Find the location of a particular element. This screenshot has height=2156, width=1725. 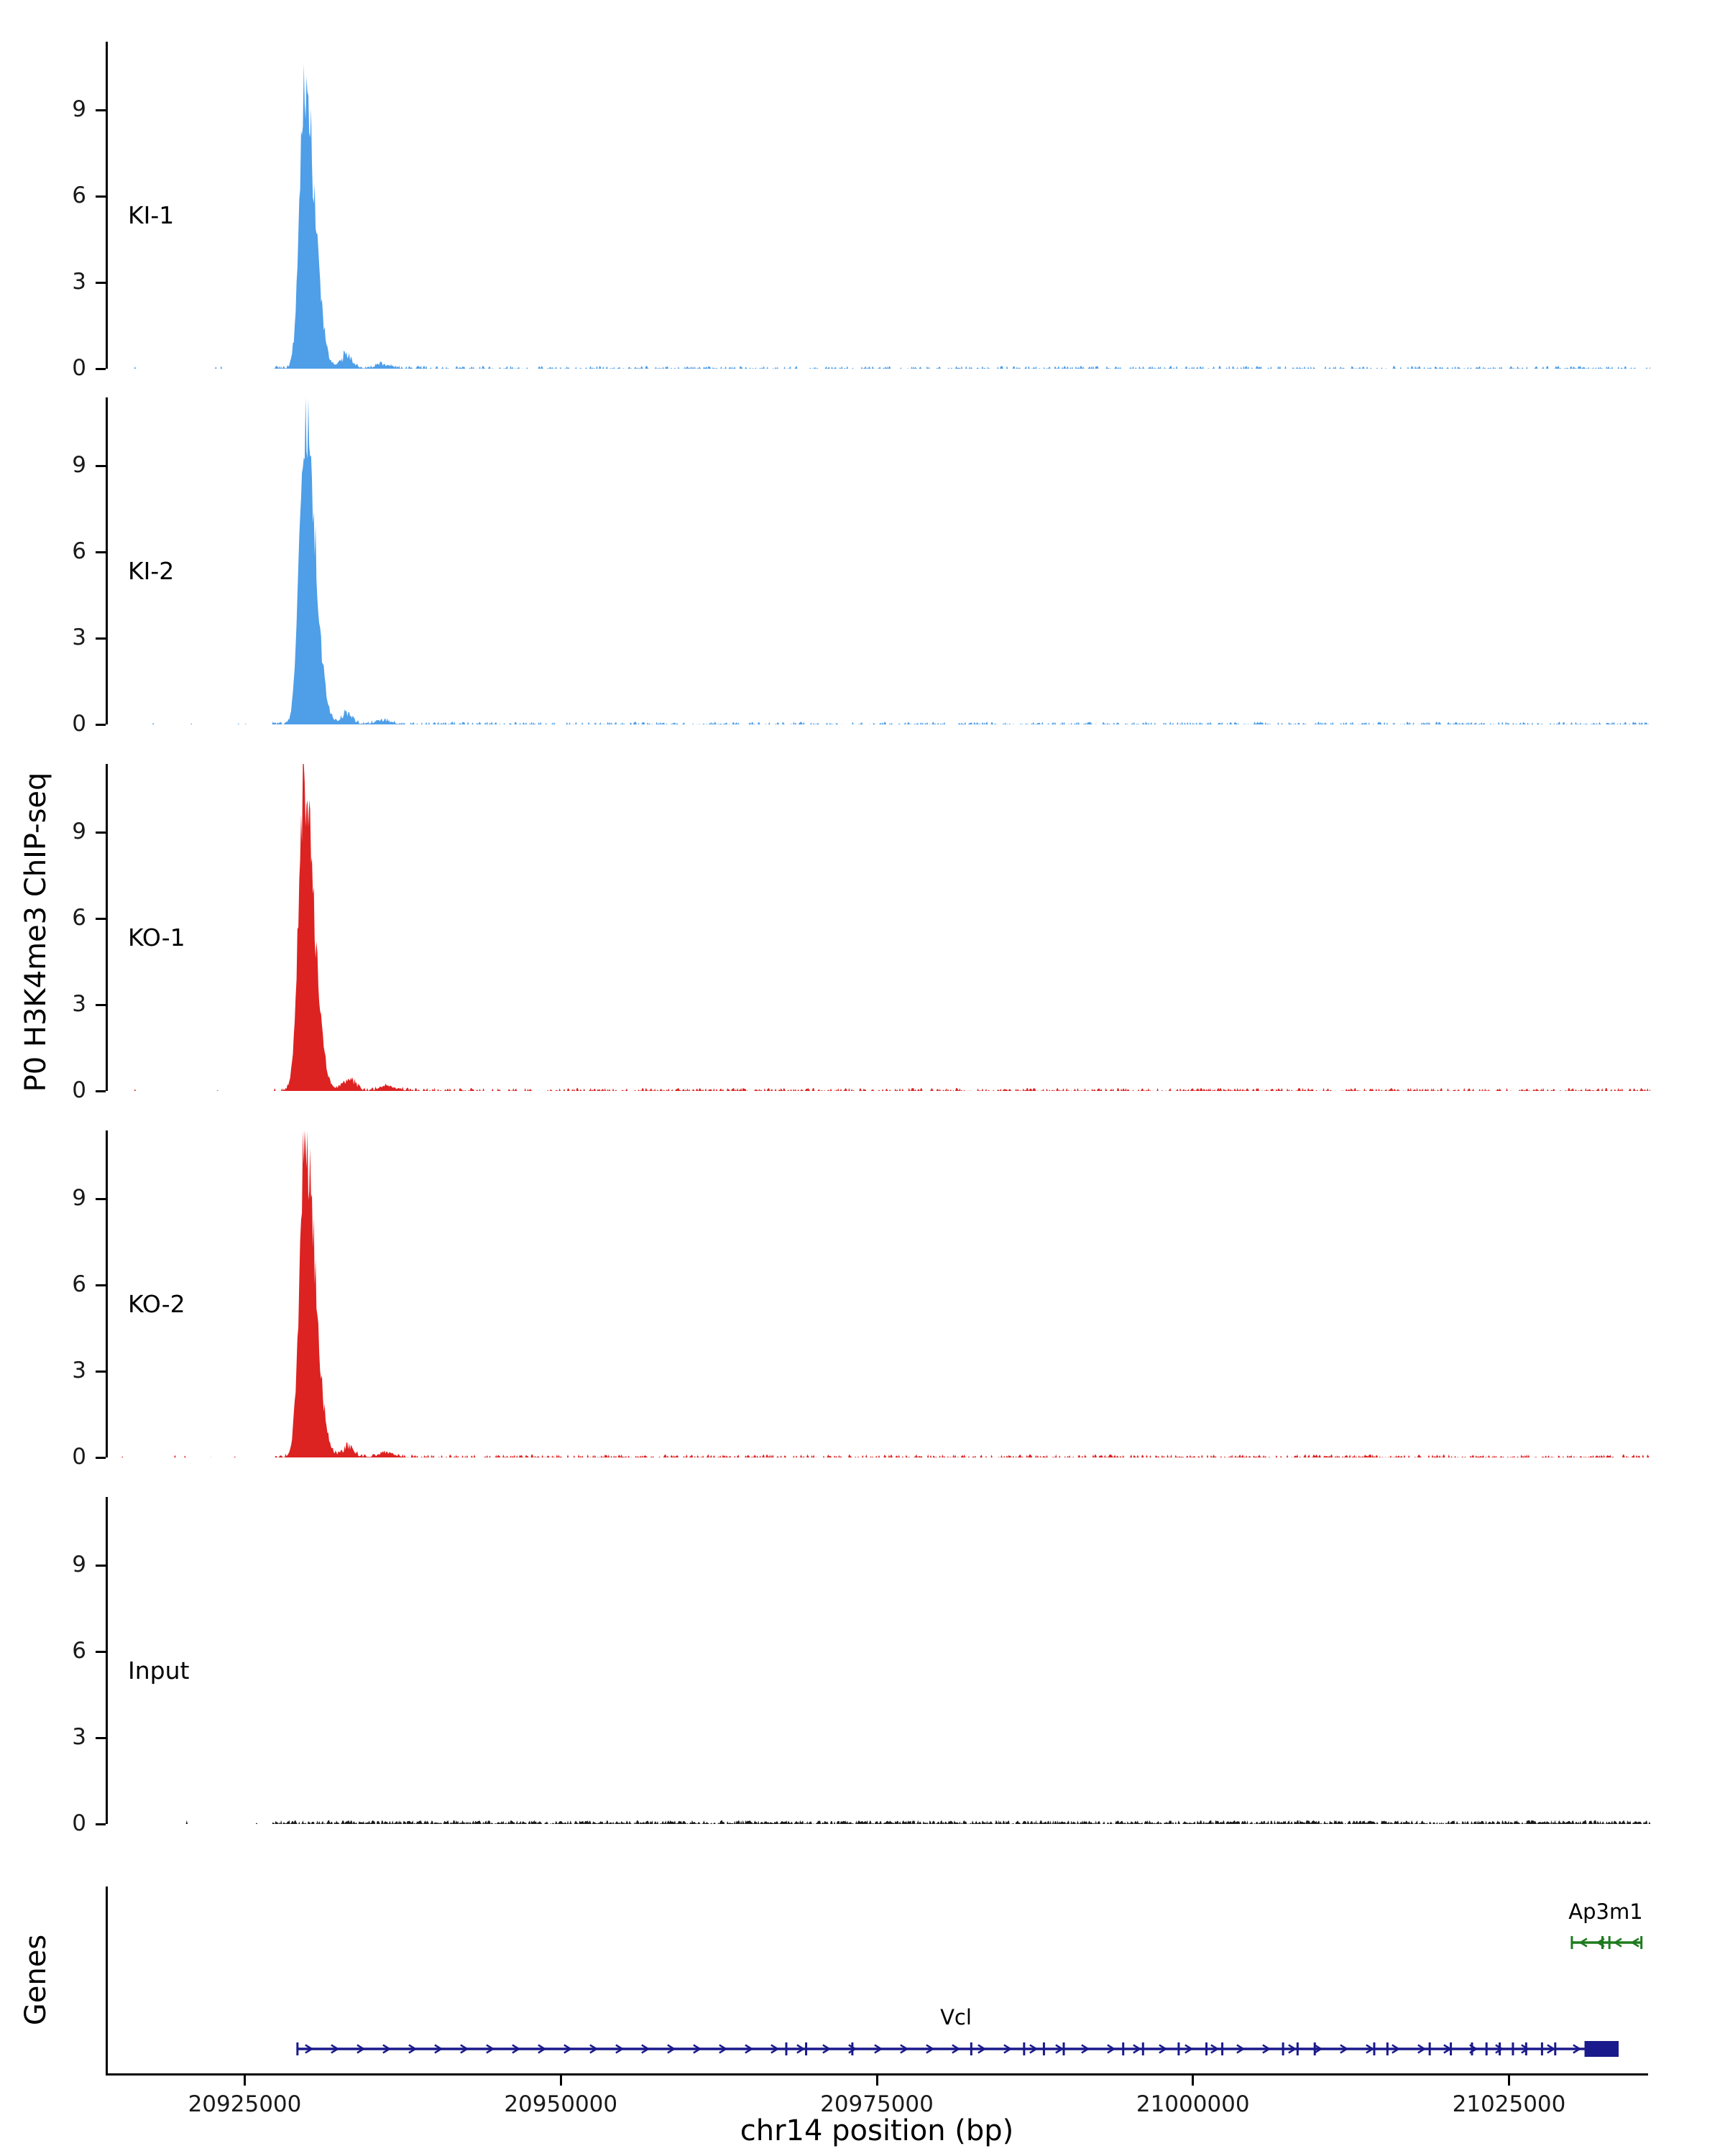

track-label-ki-2: KI-2 is located at coordinates (151, 571).